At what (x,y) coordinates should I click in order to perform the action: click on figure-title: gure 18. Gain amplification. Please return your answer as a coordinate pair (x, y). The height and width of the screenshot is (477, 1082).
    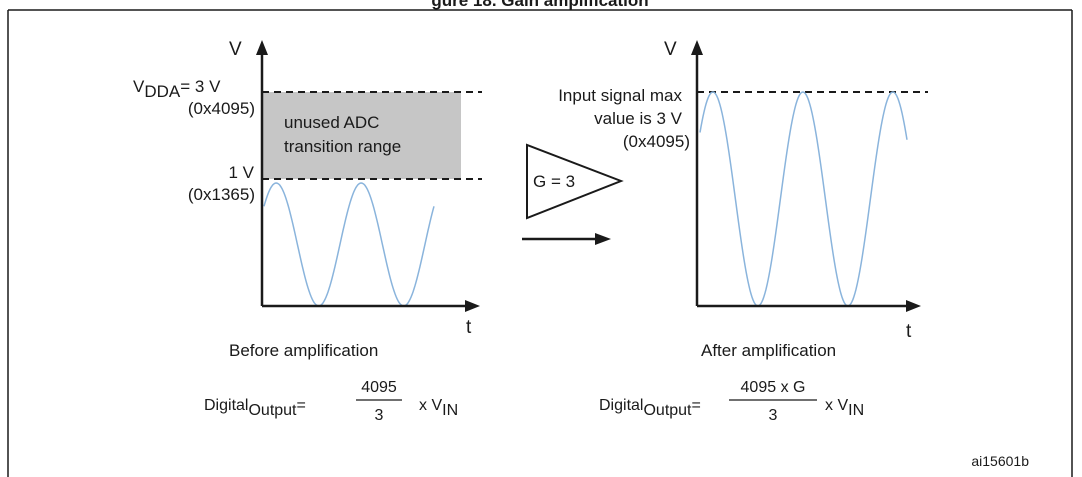
    Looking at the image, I should click on (539, 5).